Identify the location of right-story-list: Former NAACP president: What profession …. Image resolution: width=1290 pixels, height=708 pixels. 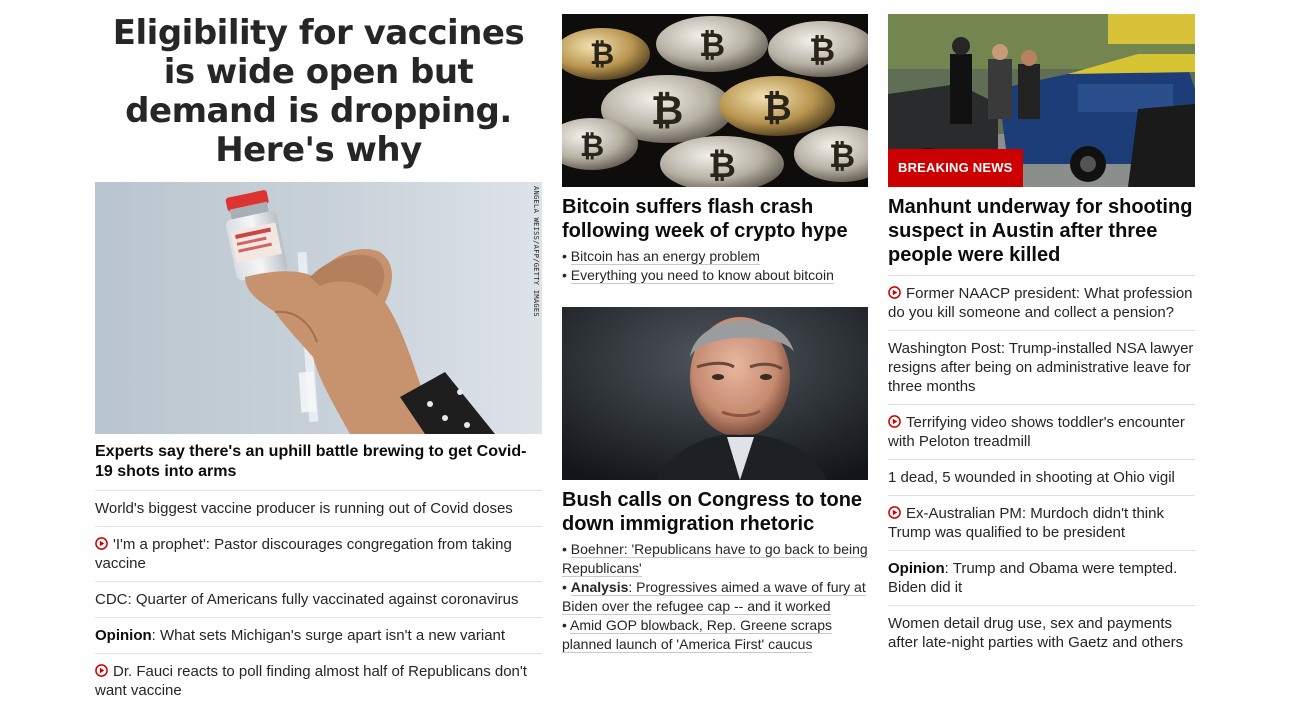
(1041, 467).